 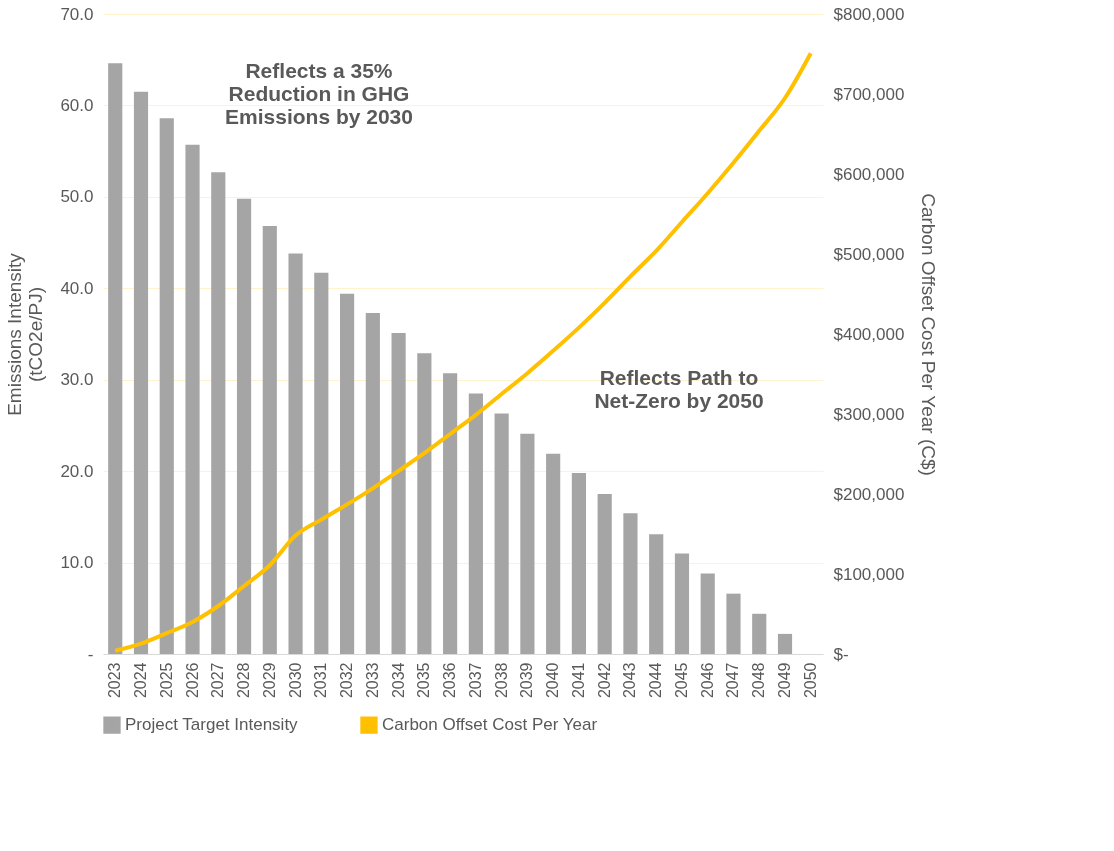 What do you see at coordinates (733, 680) in the screenshot?
I see `x-tick-label: 2047` at bounding box center [733, 680].